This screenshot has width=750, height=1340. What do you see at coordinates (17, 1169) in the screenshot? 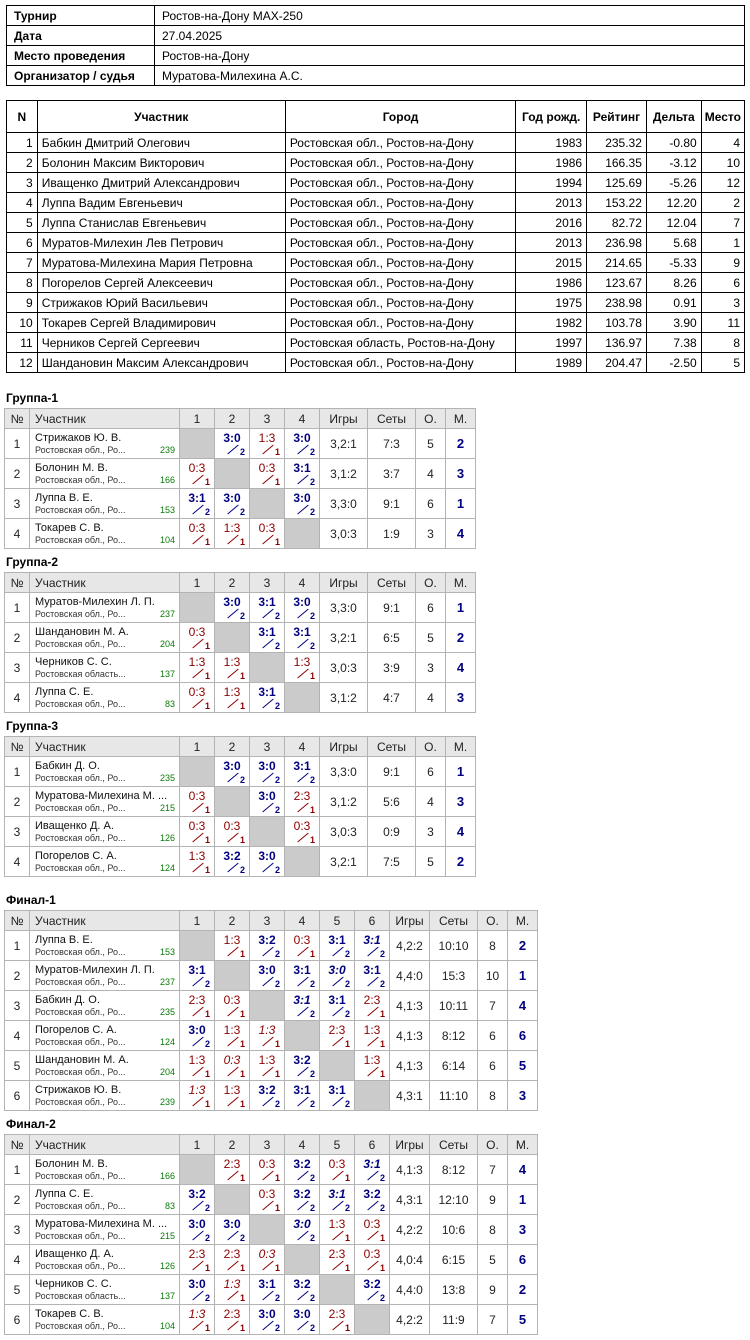
I see `row-number: 1` at bounding box center [17, 1169].